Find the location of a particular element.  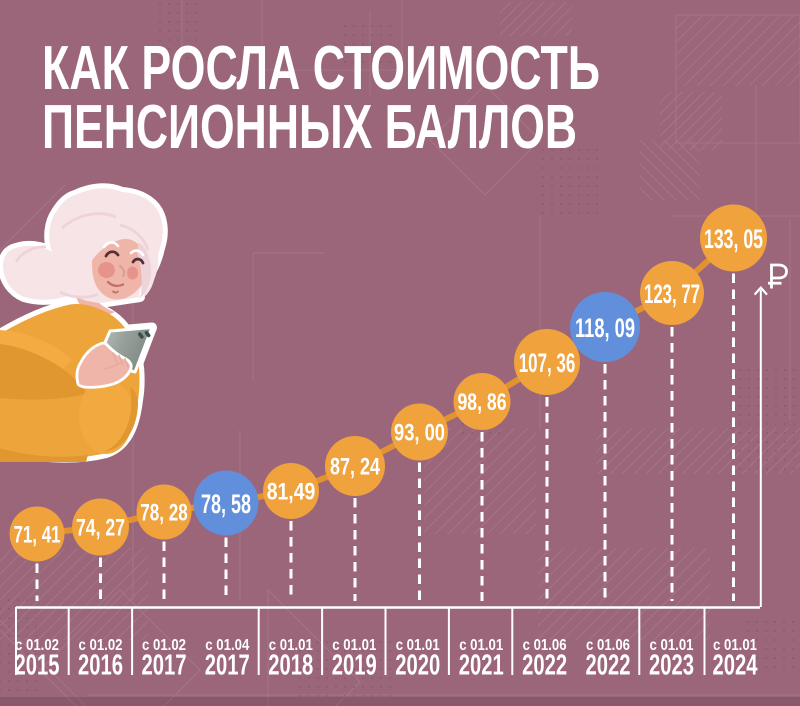

svg-text: 81,49 is located at coordinates (291, 492).